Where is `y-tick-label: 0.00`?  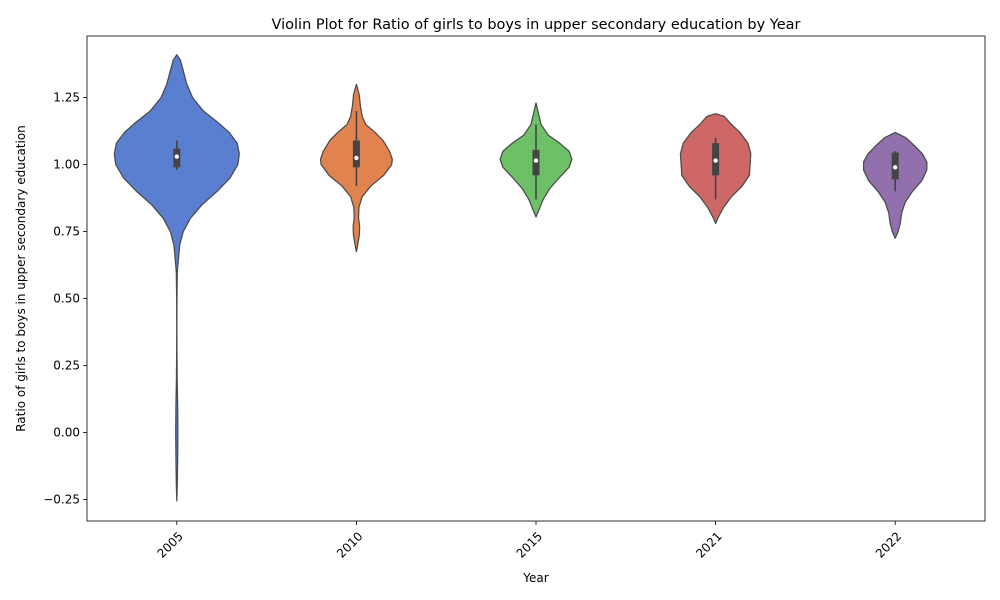
y-tick-label: 0.00 is located at coordinates (66, 433).